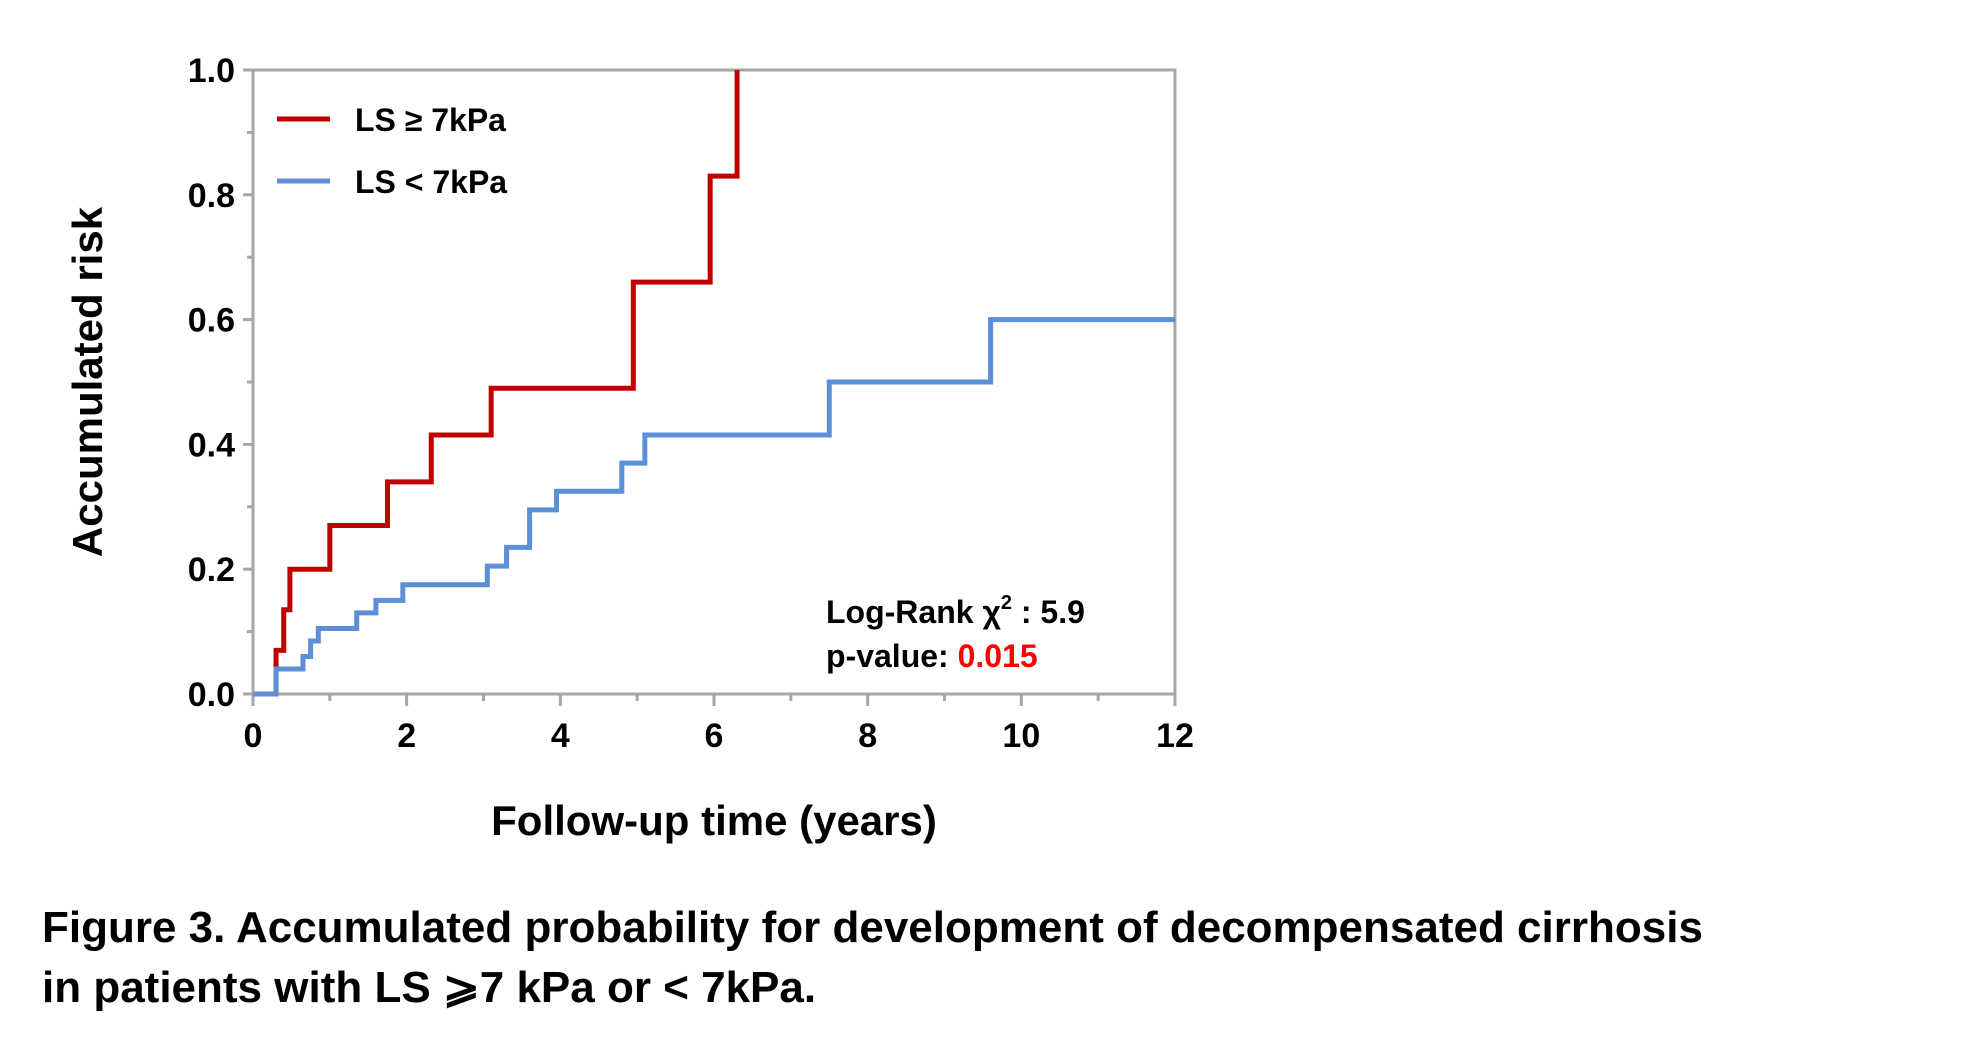 The width and height of the screenshot is (1967, 1055). What do you see at coordinates (211, 445) in the screenshot?
I see `y-tick-label: 0.4` at bounding box center [211, 445].